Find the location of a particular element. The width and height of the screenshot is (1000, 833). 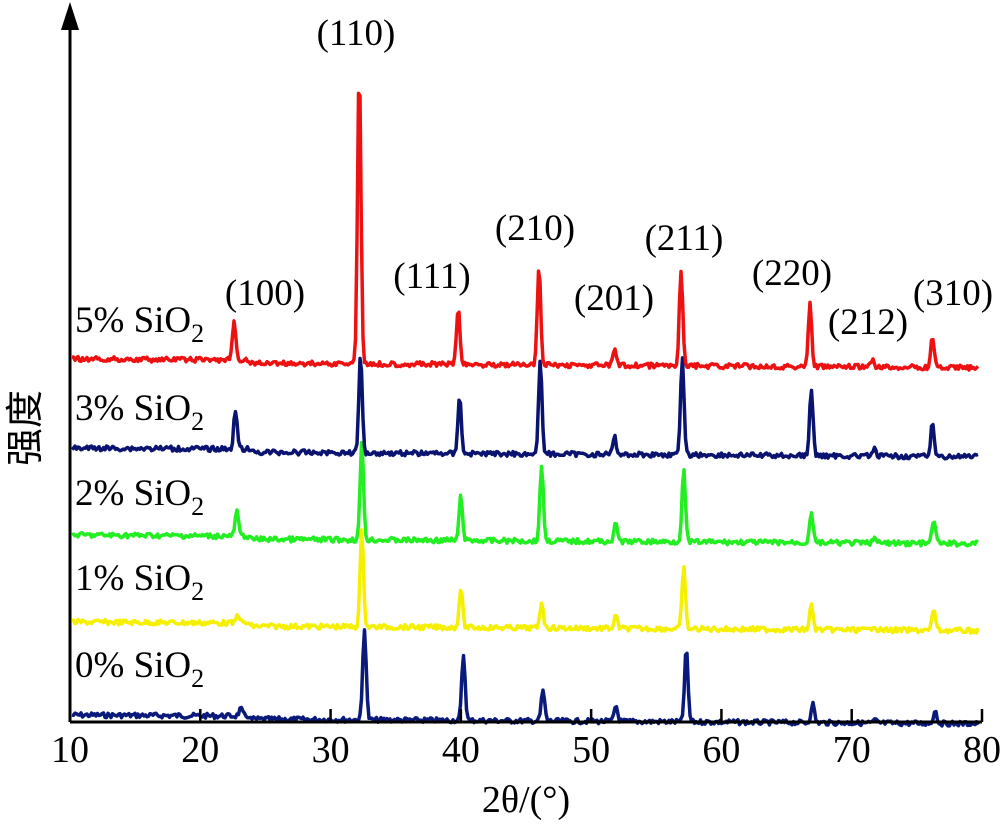

peak-label: (111) is located at coordinates (431, 276).